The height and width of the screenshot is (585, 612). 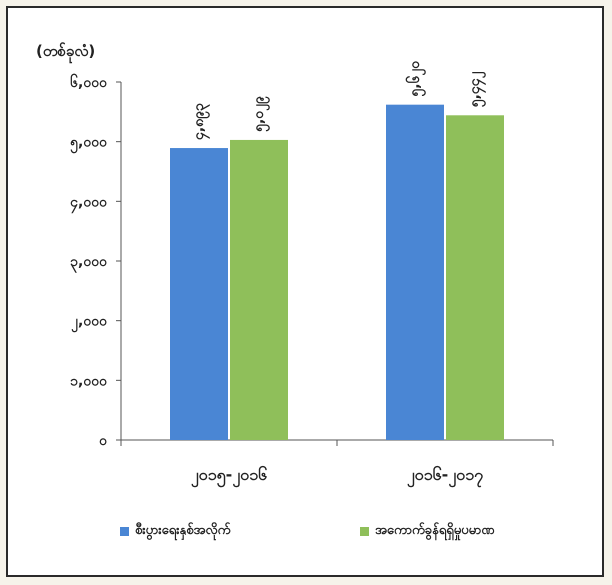 I want to click on y-tick-label: ၅,၀၀၀, so click(x=89, y=144).